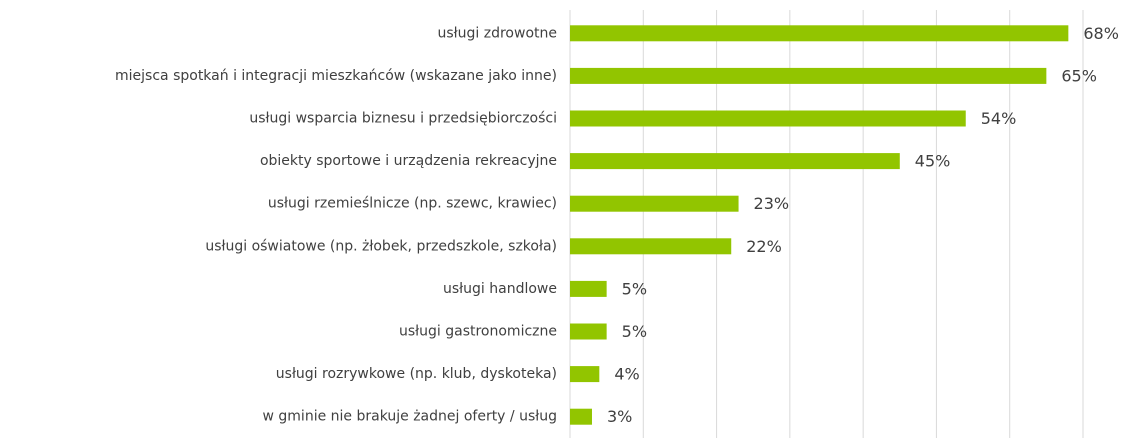  I want to click on category-label: usługi handlowe, so click(500, 289).